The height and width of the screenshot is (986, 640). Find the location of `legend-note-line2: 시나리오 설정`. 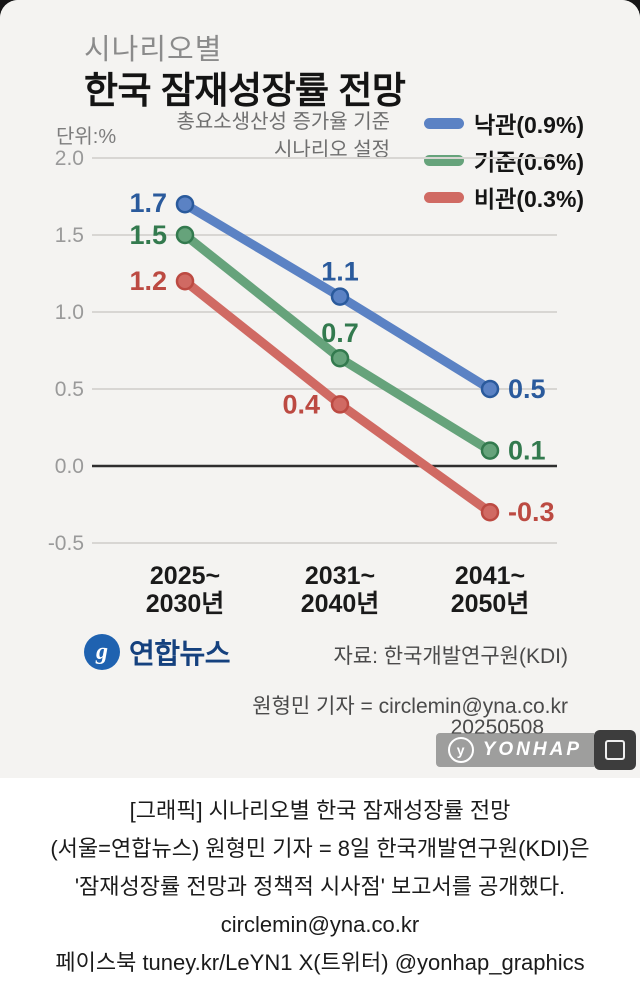

legend-note-line2: 시나리오 설정 is located at coordinates (332, 150).